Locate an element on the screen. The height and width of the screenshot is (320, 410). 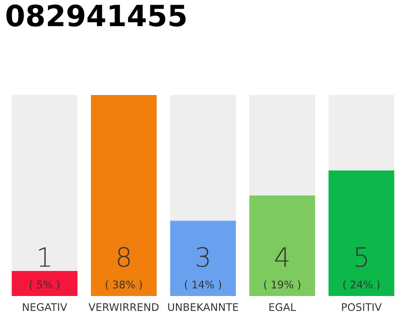
data-label: 5 is located at coordinates (361, 257).